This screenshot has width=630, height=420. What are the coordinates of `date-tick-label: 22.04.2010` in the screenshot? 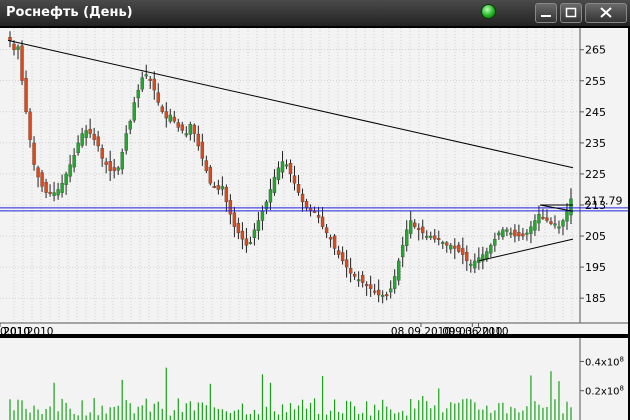 It's located at (15, 332).